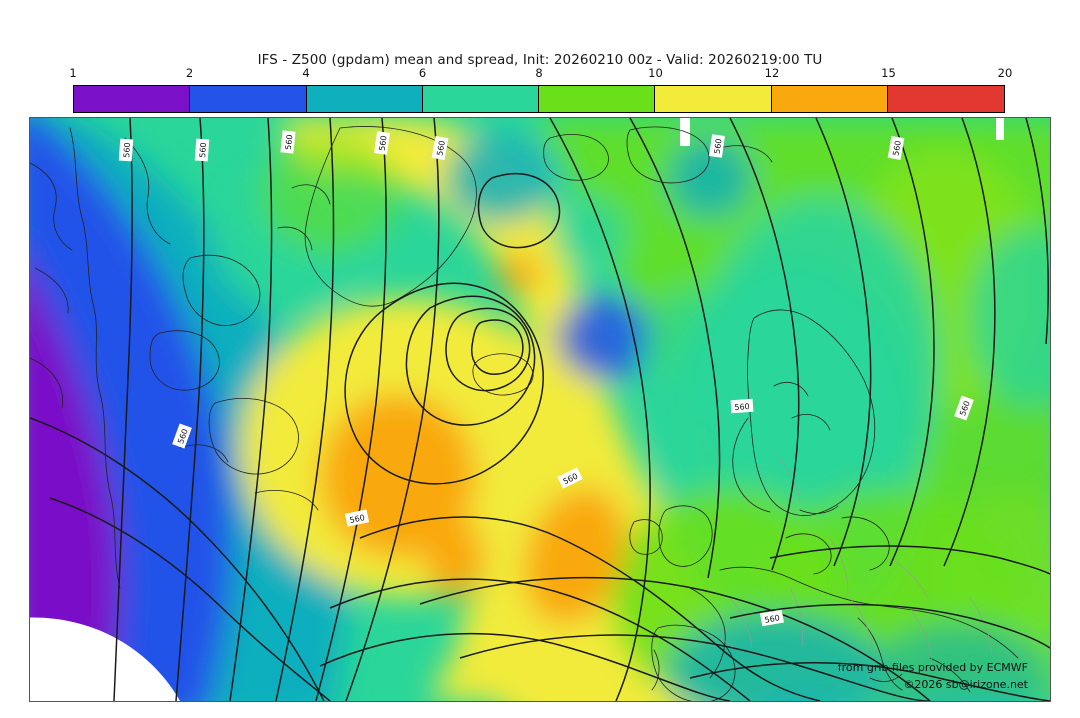 This screenshot has width=1080, height=718. Describe the element at coordinates (655, 73) in the screenshot. I see `colorbar-tick-10: 10` at that location.